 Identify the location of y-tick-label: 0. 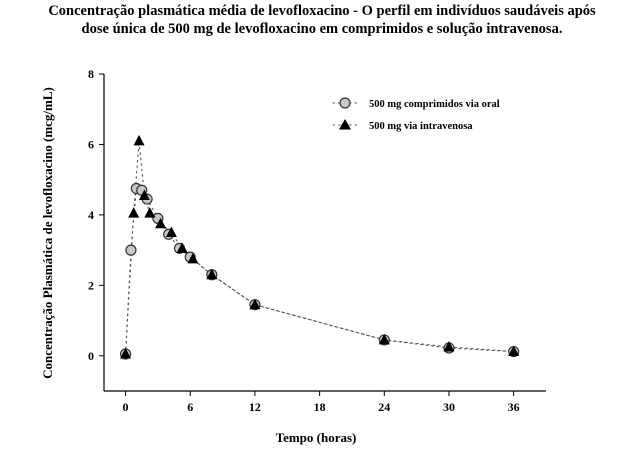
(91, 356).